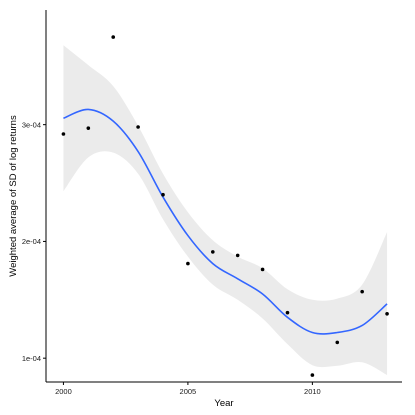  Describe the element at coordinates (223, 403) in the screenshot. I see `x-axis-title: Year` at that location.